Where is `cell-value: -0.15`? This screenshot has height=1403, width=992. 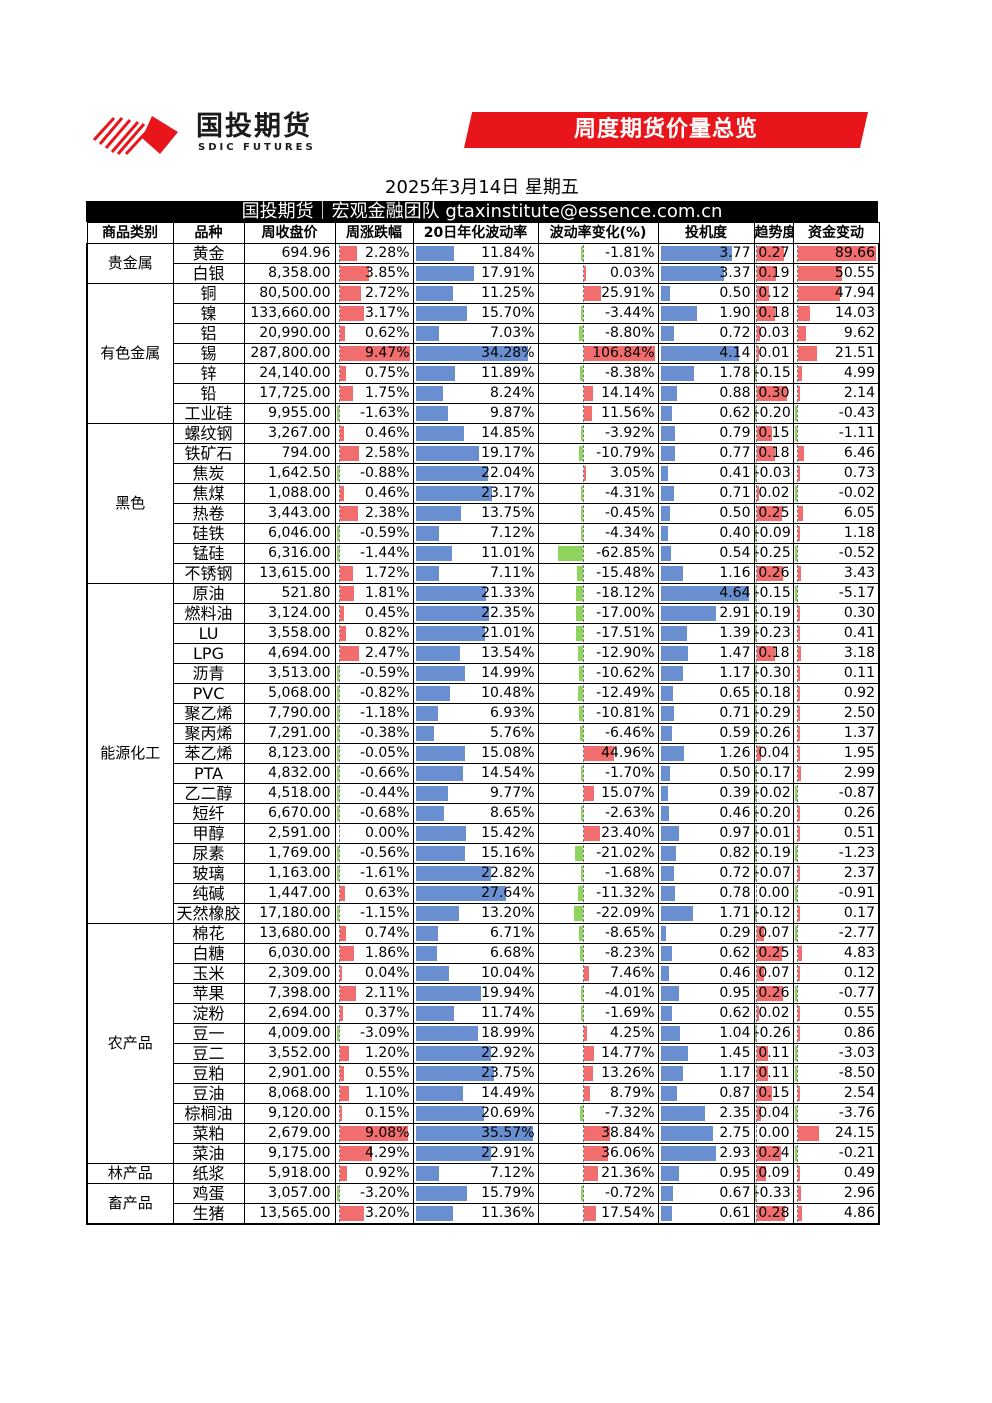
cell-value: -0.15 is located at coordinates (772, 373).